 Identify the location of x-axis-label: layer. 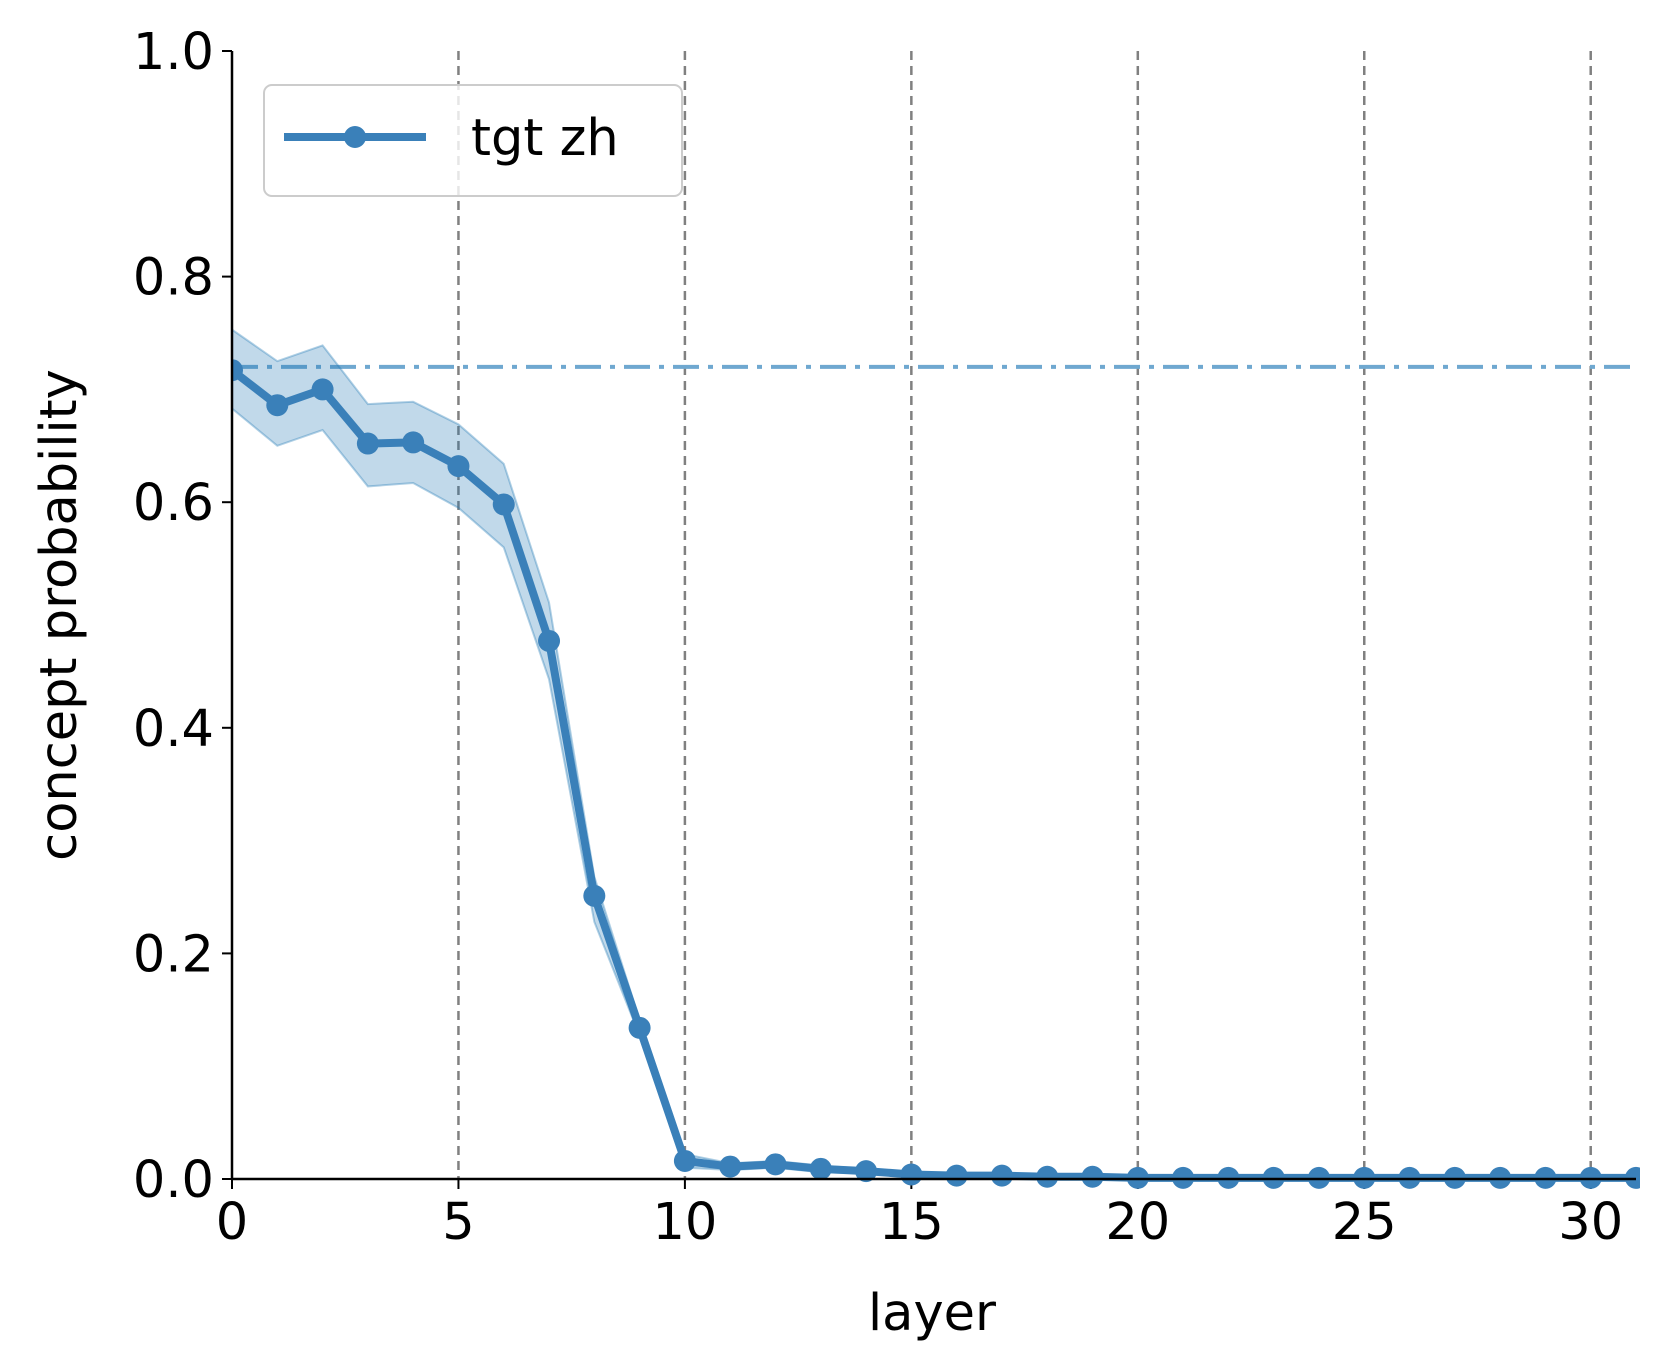
(932, 1313).